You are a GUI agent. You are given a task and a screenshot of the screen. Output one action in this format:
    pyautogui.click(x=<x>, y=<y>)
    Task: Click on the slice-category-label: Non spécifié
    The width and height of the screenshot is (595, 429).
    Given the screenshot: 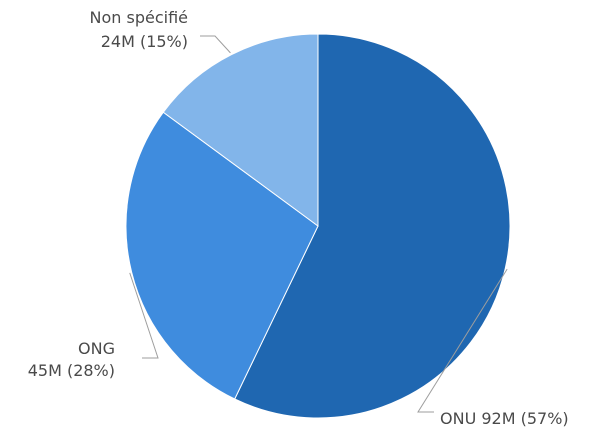 What is the action you would take?
    pyautogui.click(x=139, y=17)
    